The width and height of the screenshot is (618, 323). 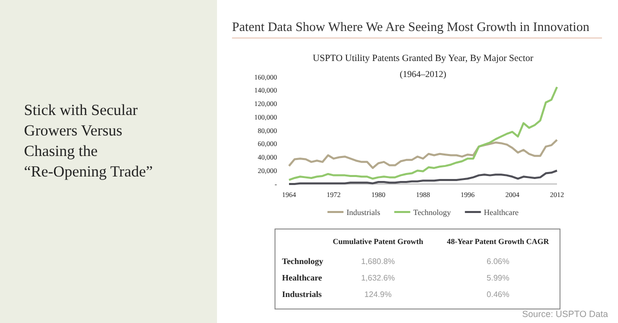 I want to click on text: Patent Data Show Where We Are Seeing Most Growth in Innovation, so click(x=411, y=26).